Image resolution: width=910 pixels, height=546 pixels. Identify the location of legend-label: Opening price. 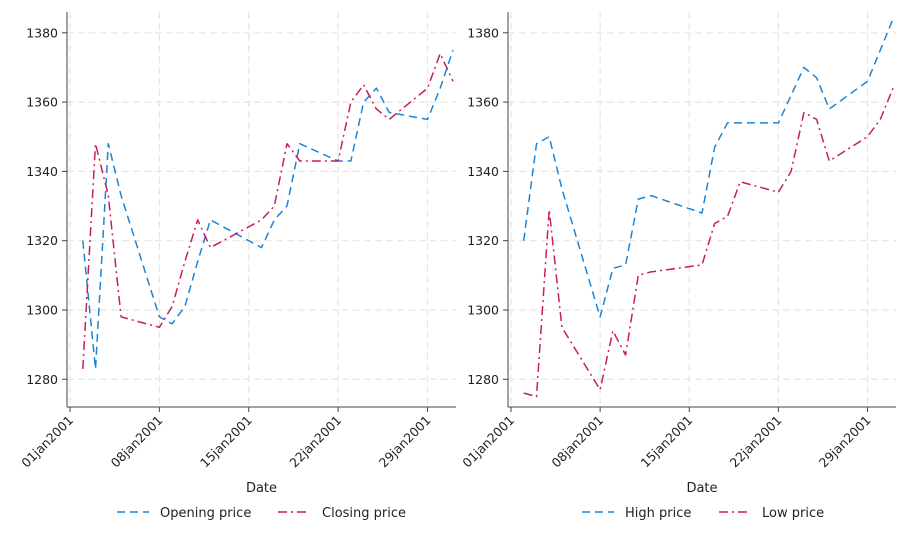
(205, 513).